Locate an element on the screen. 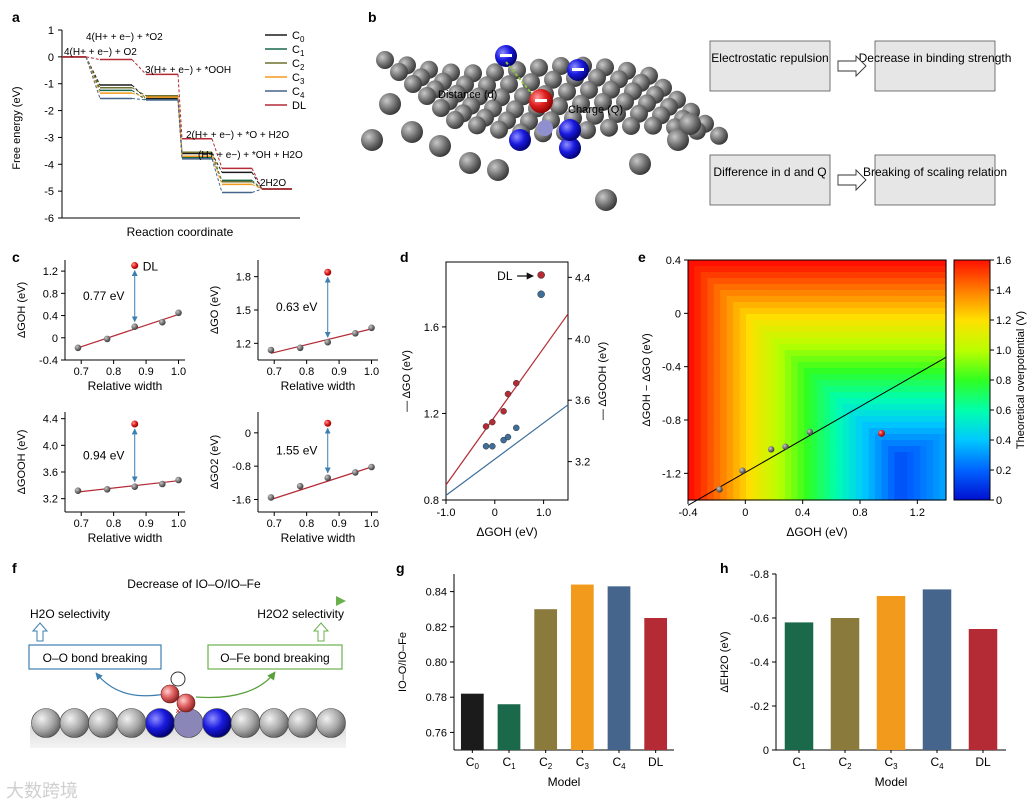 This screenshot has width=1033, height=809. h-x-tick-label: C4 is located at coordinates (937, 763).